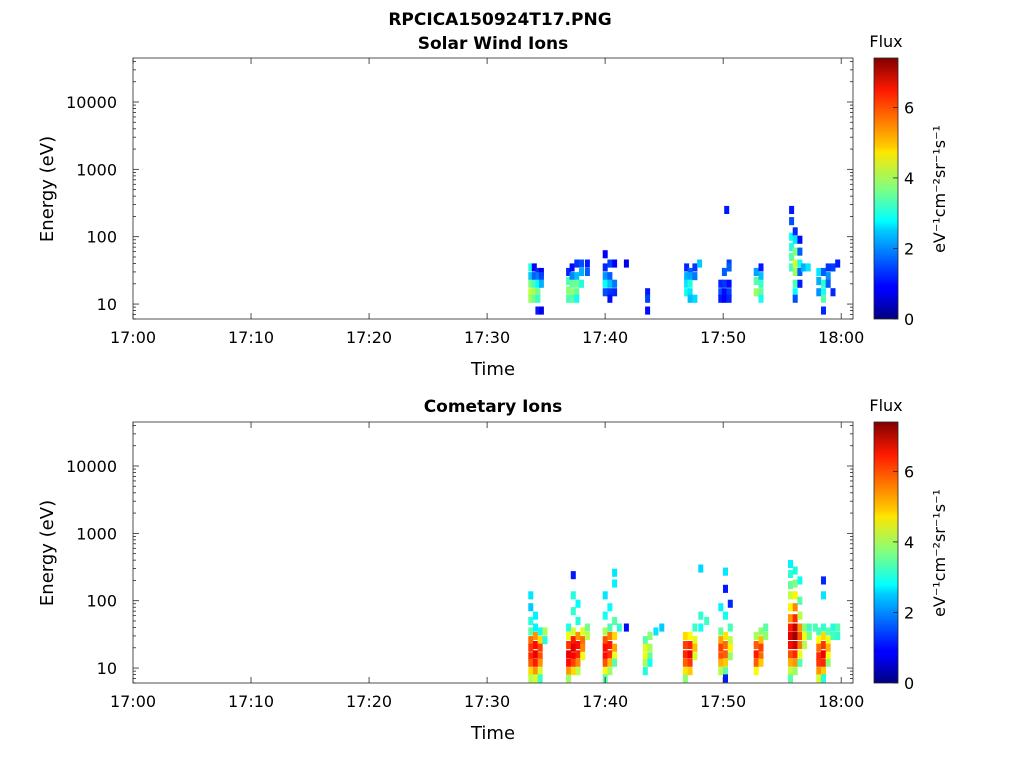 The width and height of the screenshot is (1024, 768). I want to click on colorbar-tick-label: 4, so click(909, 178).